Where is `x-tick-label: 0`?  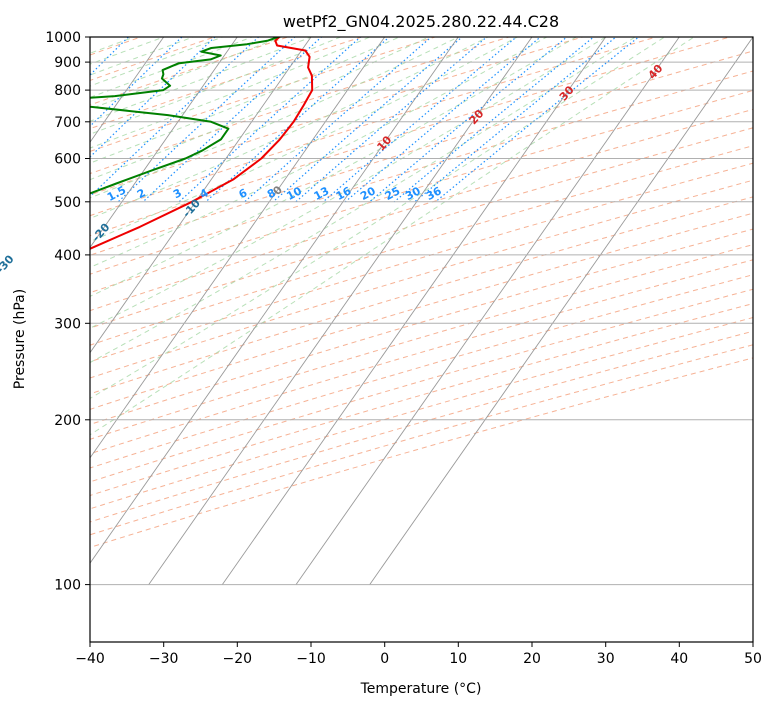 x-tick-label: 0 is located at coordinates (384, 659).